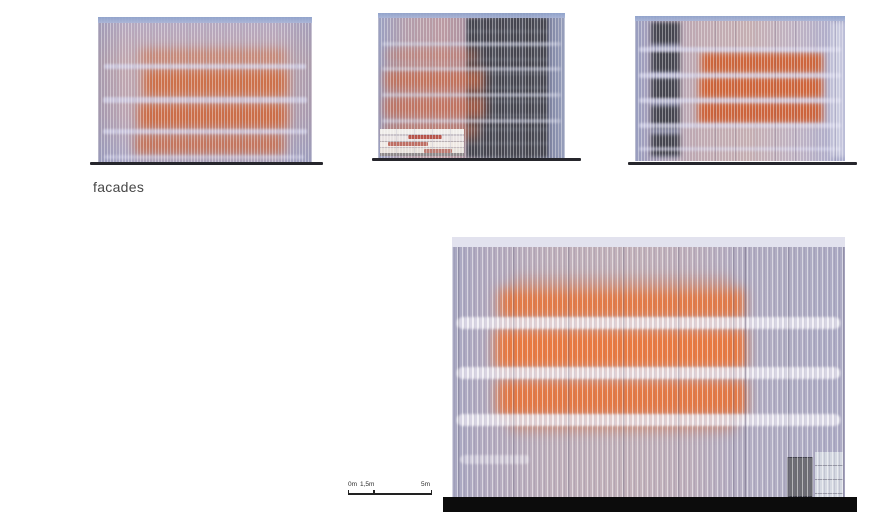 The image size is (882, 526). What do you see at coordinates (367, 484) in the screenshot?
I see `scale-label-1-5m: 1,5m` at bounding box center [367, 484].